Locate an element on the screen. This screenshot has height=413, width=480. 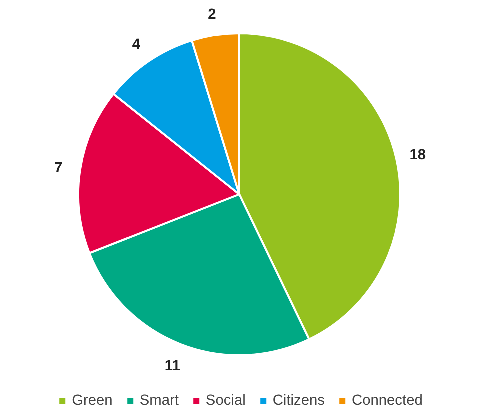
legend-label: Citizens is located at coordinates (298, 401).